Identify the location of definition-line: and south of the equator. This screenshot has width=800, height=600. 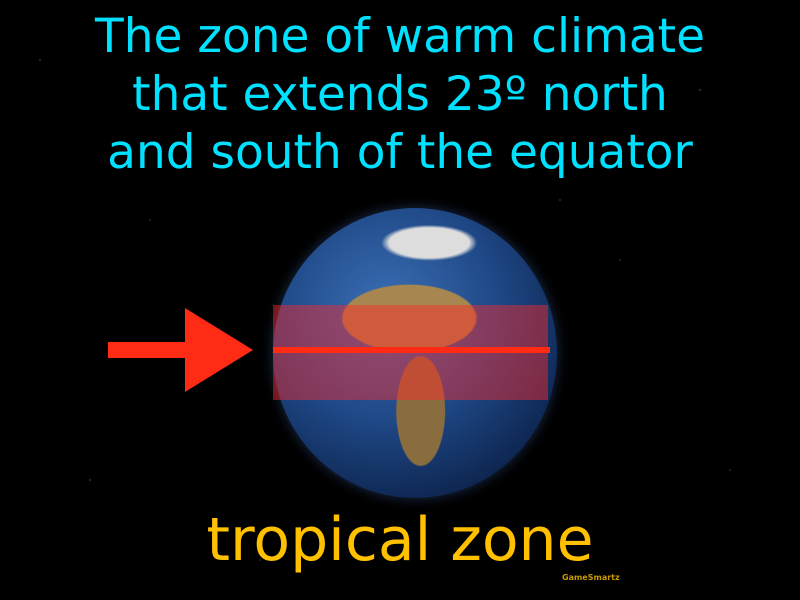
(400, 152).